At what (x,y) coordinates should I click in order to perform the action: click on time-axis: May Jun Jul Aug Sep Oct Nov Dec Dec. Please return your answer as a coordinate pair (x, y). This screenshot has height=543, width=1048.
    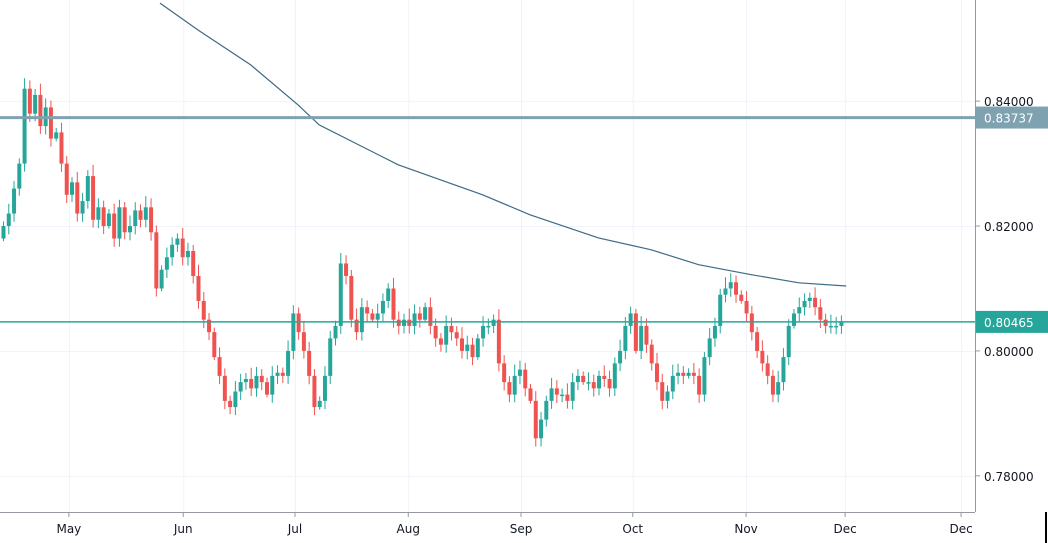
    Looking at the image, I should click on (514, 524).